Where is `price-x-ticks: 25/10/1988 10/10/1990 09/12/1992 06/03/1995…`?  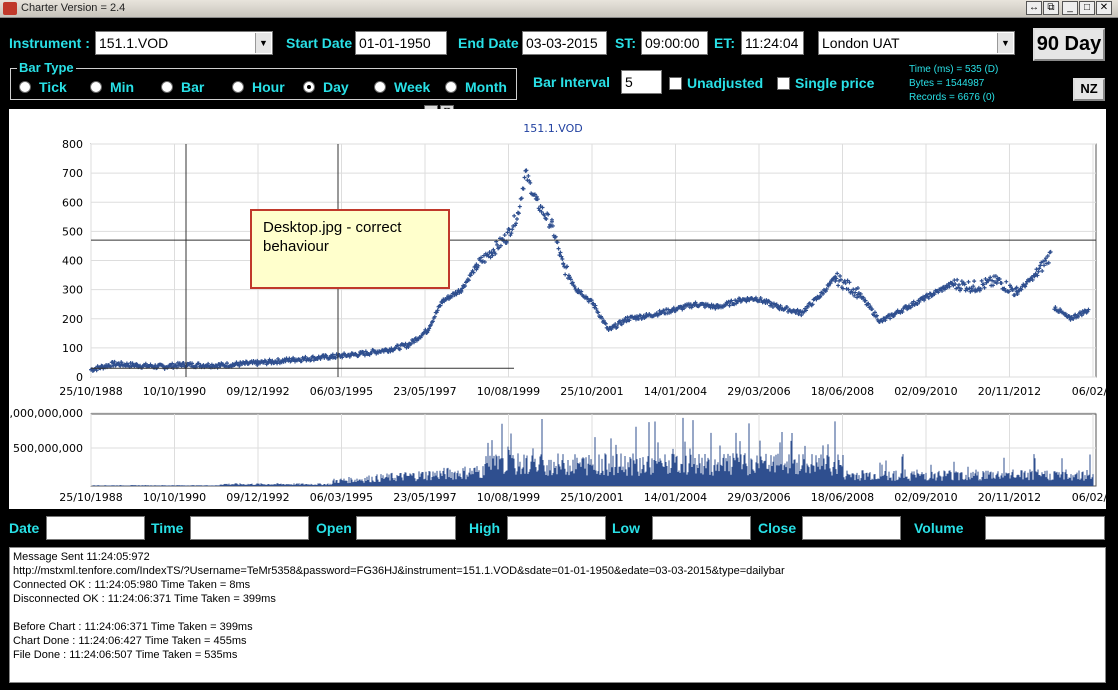 price-x-ticks: 25/10/1988 10/10/1990 09/12/1992 06/03/1995… is located at coordinates (586, 391).